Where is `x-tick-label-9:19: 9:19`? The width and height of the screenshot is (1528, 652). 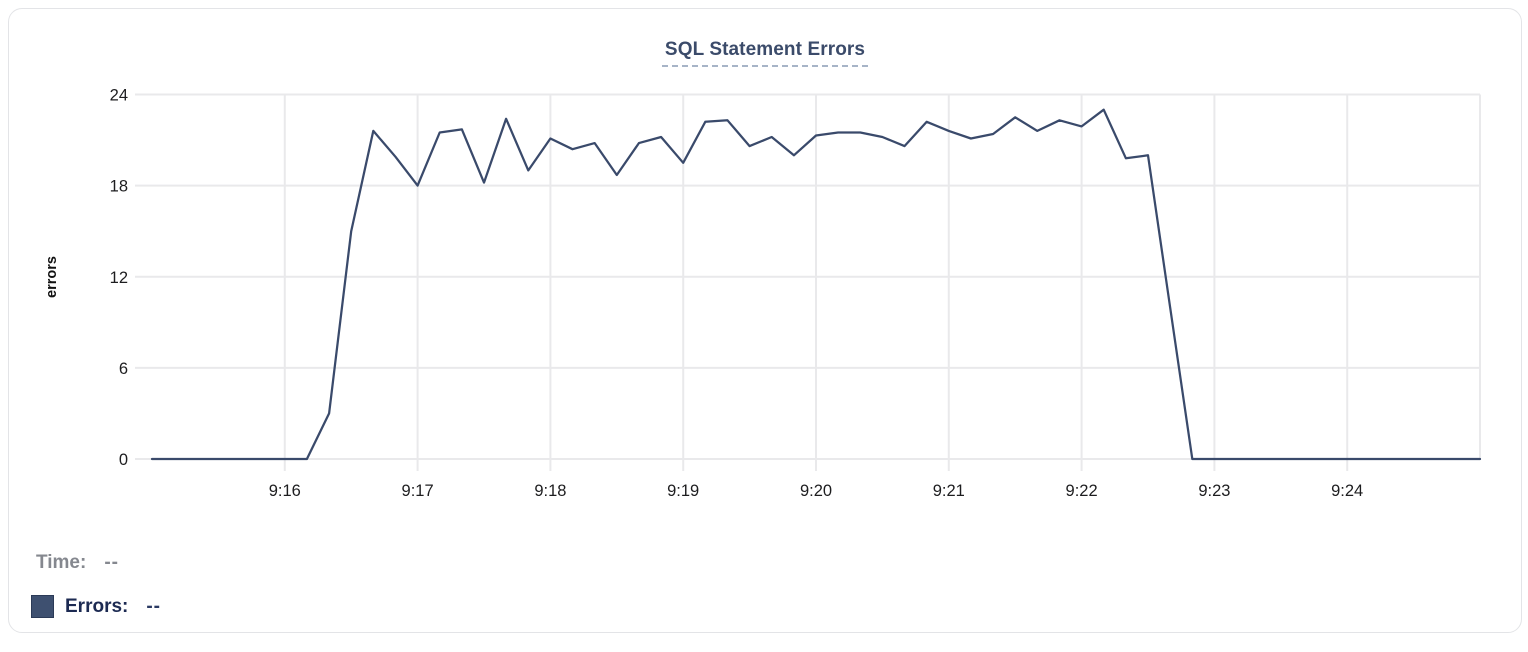 x-tick-label-9:19: 9:19 is located at coordinates (683, 491).